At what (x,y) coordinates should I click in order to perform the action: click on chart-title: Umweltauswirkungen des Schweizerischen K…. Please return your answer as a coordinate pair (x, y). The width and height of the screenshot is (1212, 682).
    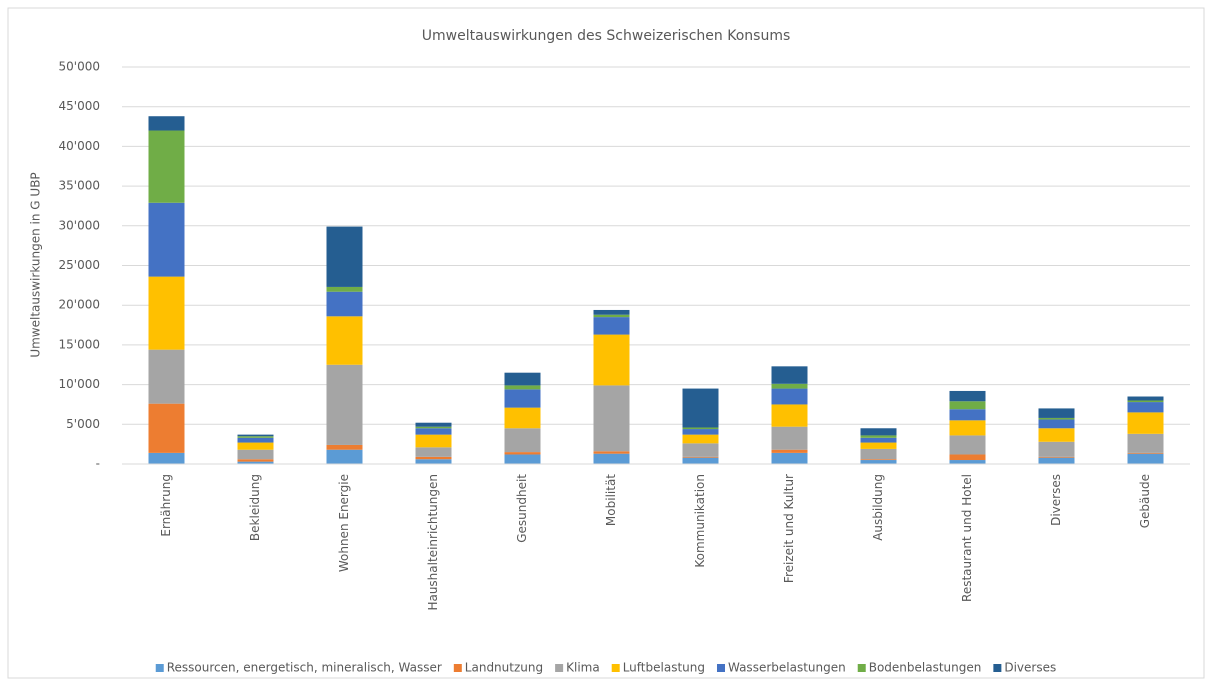
    Looking at the image, I should click on (606, 36).